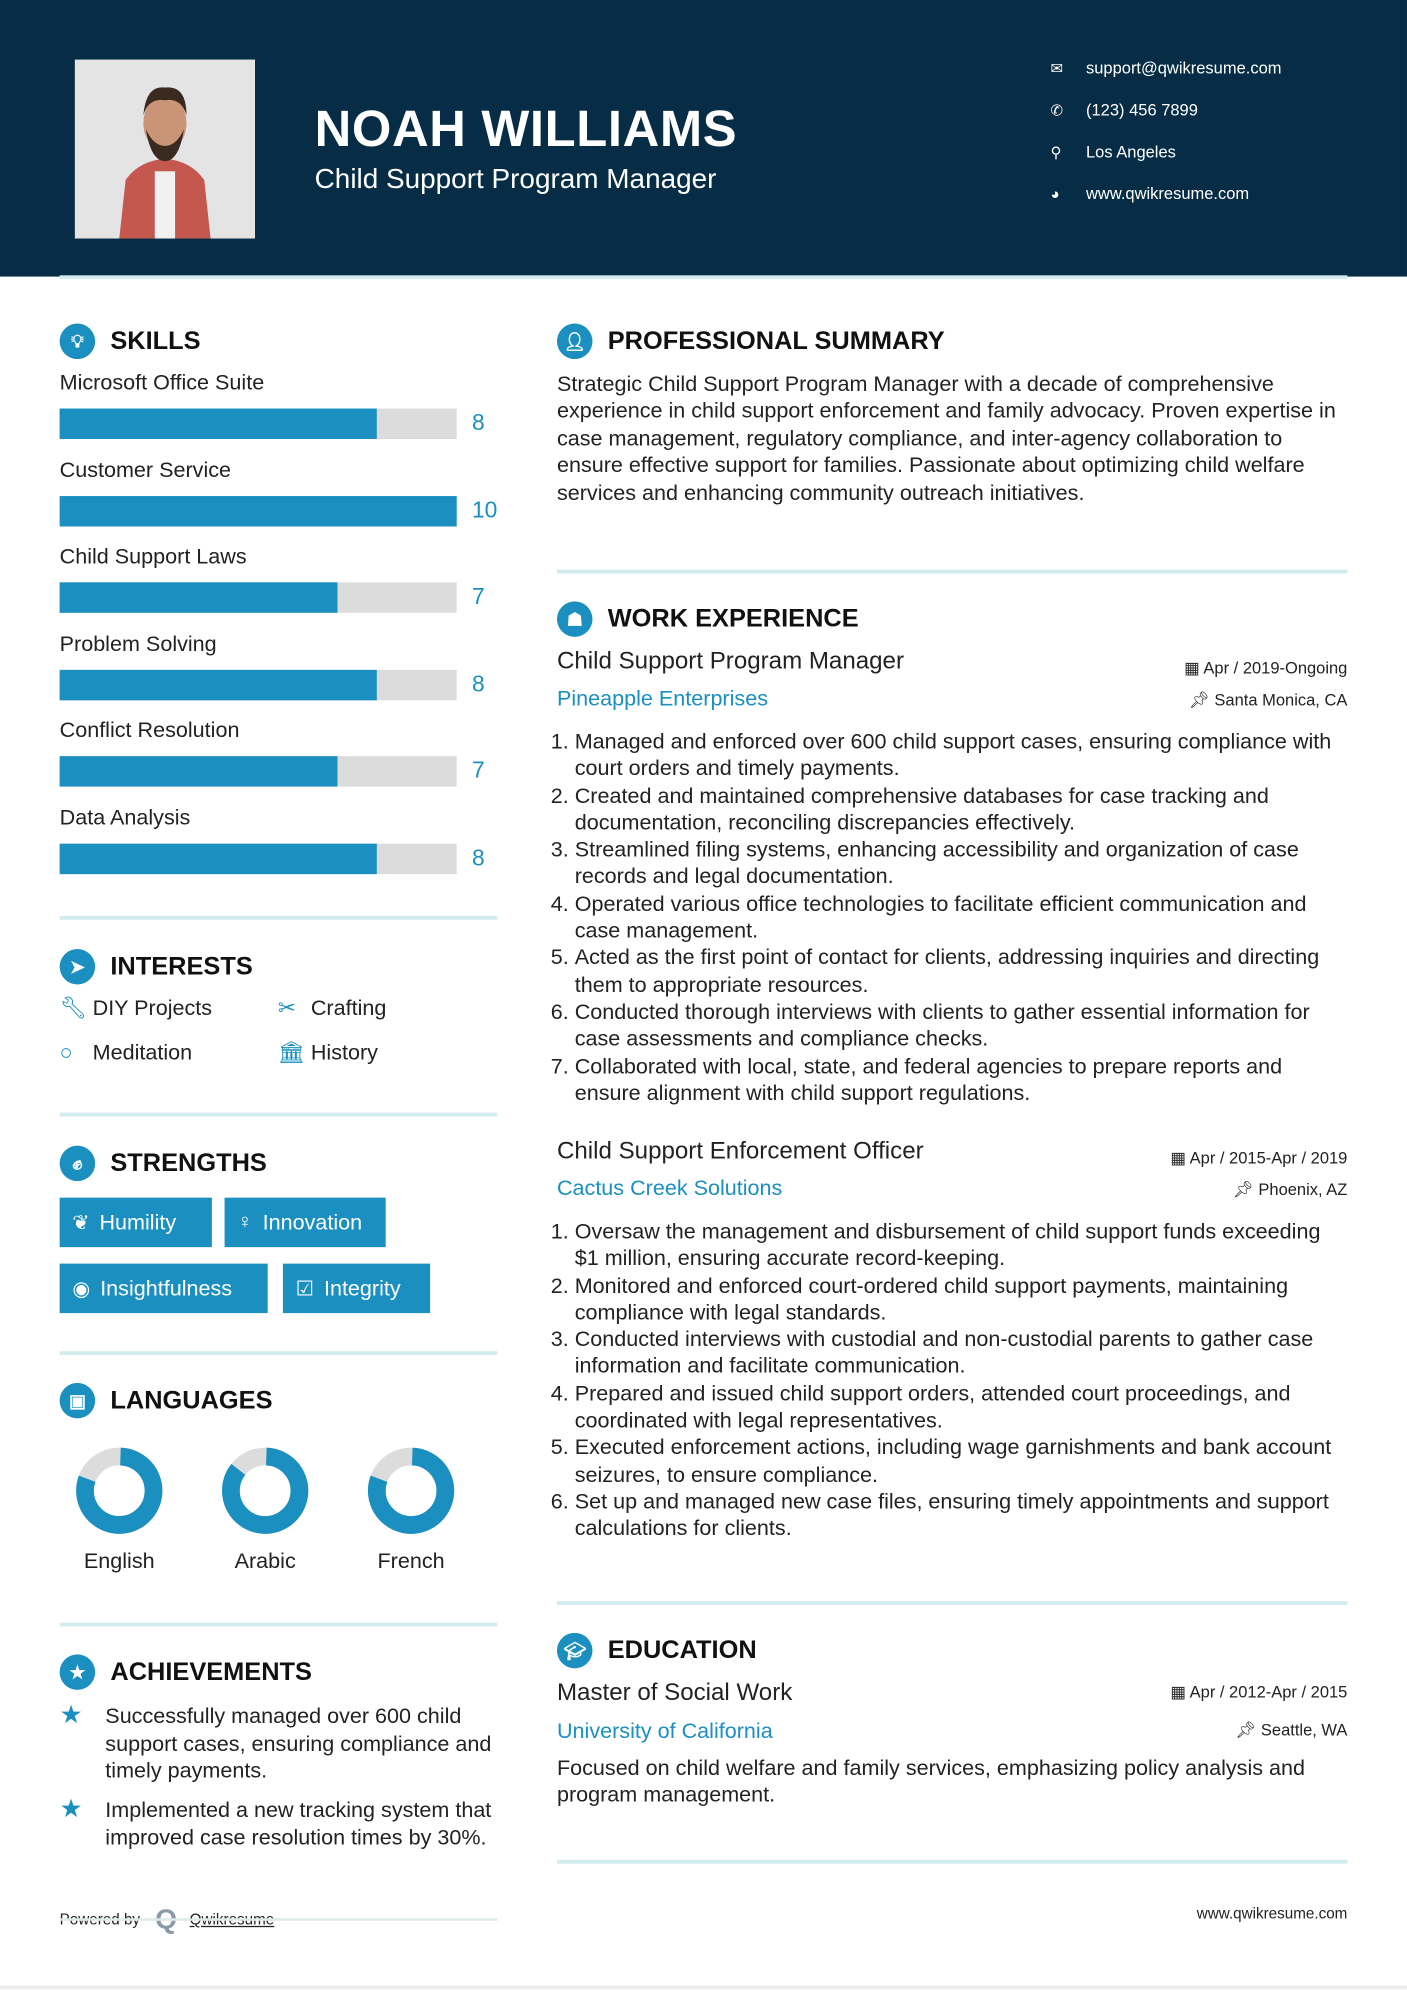 The width and height of the screenshot is (1407, 1990). I want to click on contact-phone: ✆ (123) 456 7899, so click(1123, 109).